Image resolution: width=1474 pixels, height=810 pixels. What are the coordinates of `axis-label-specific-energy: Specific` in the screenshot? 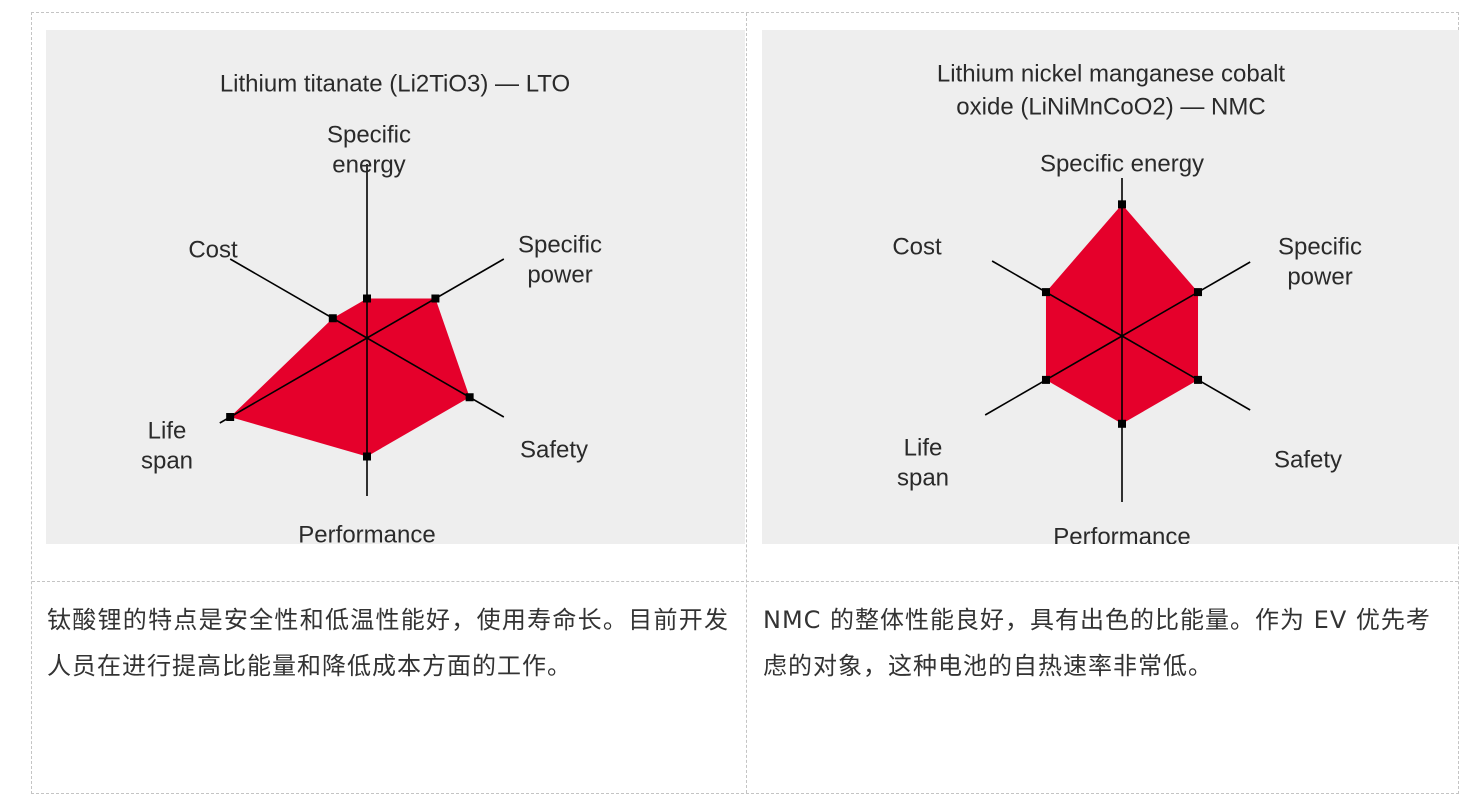 It's located at (369, 134).